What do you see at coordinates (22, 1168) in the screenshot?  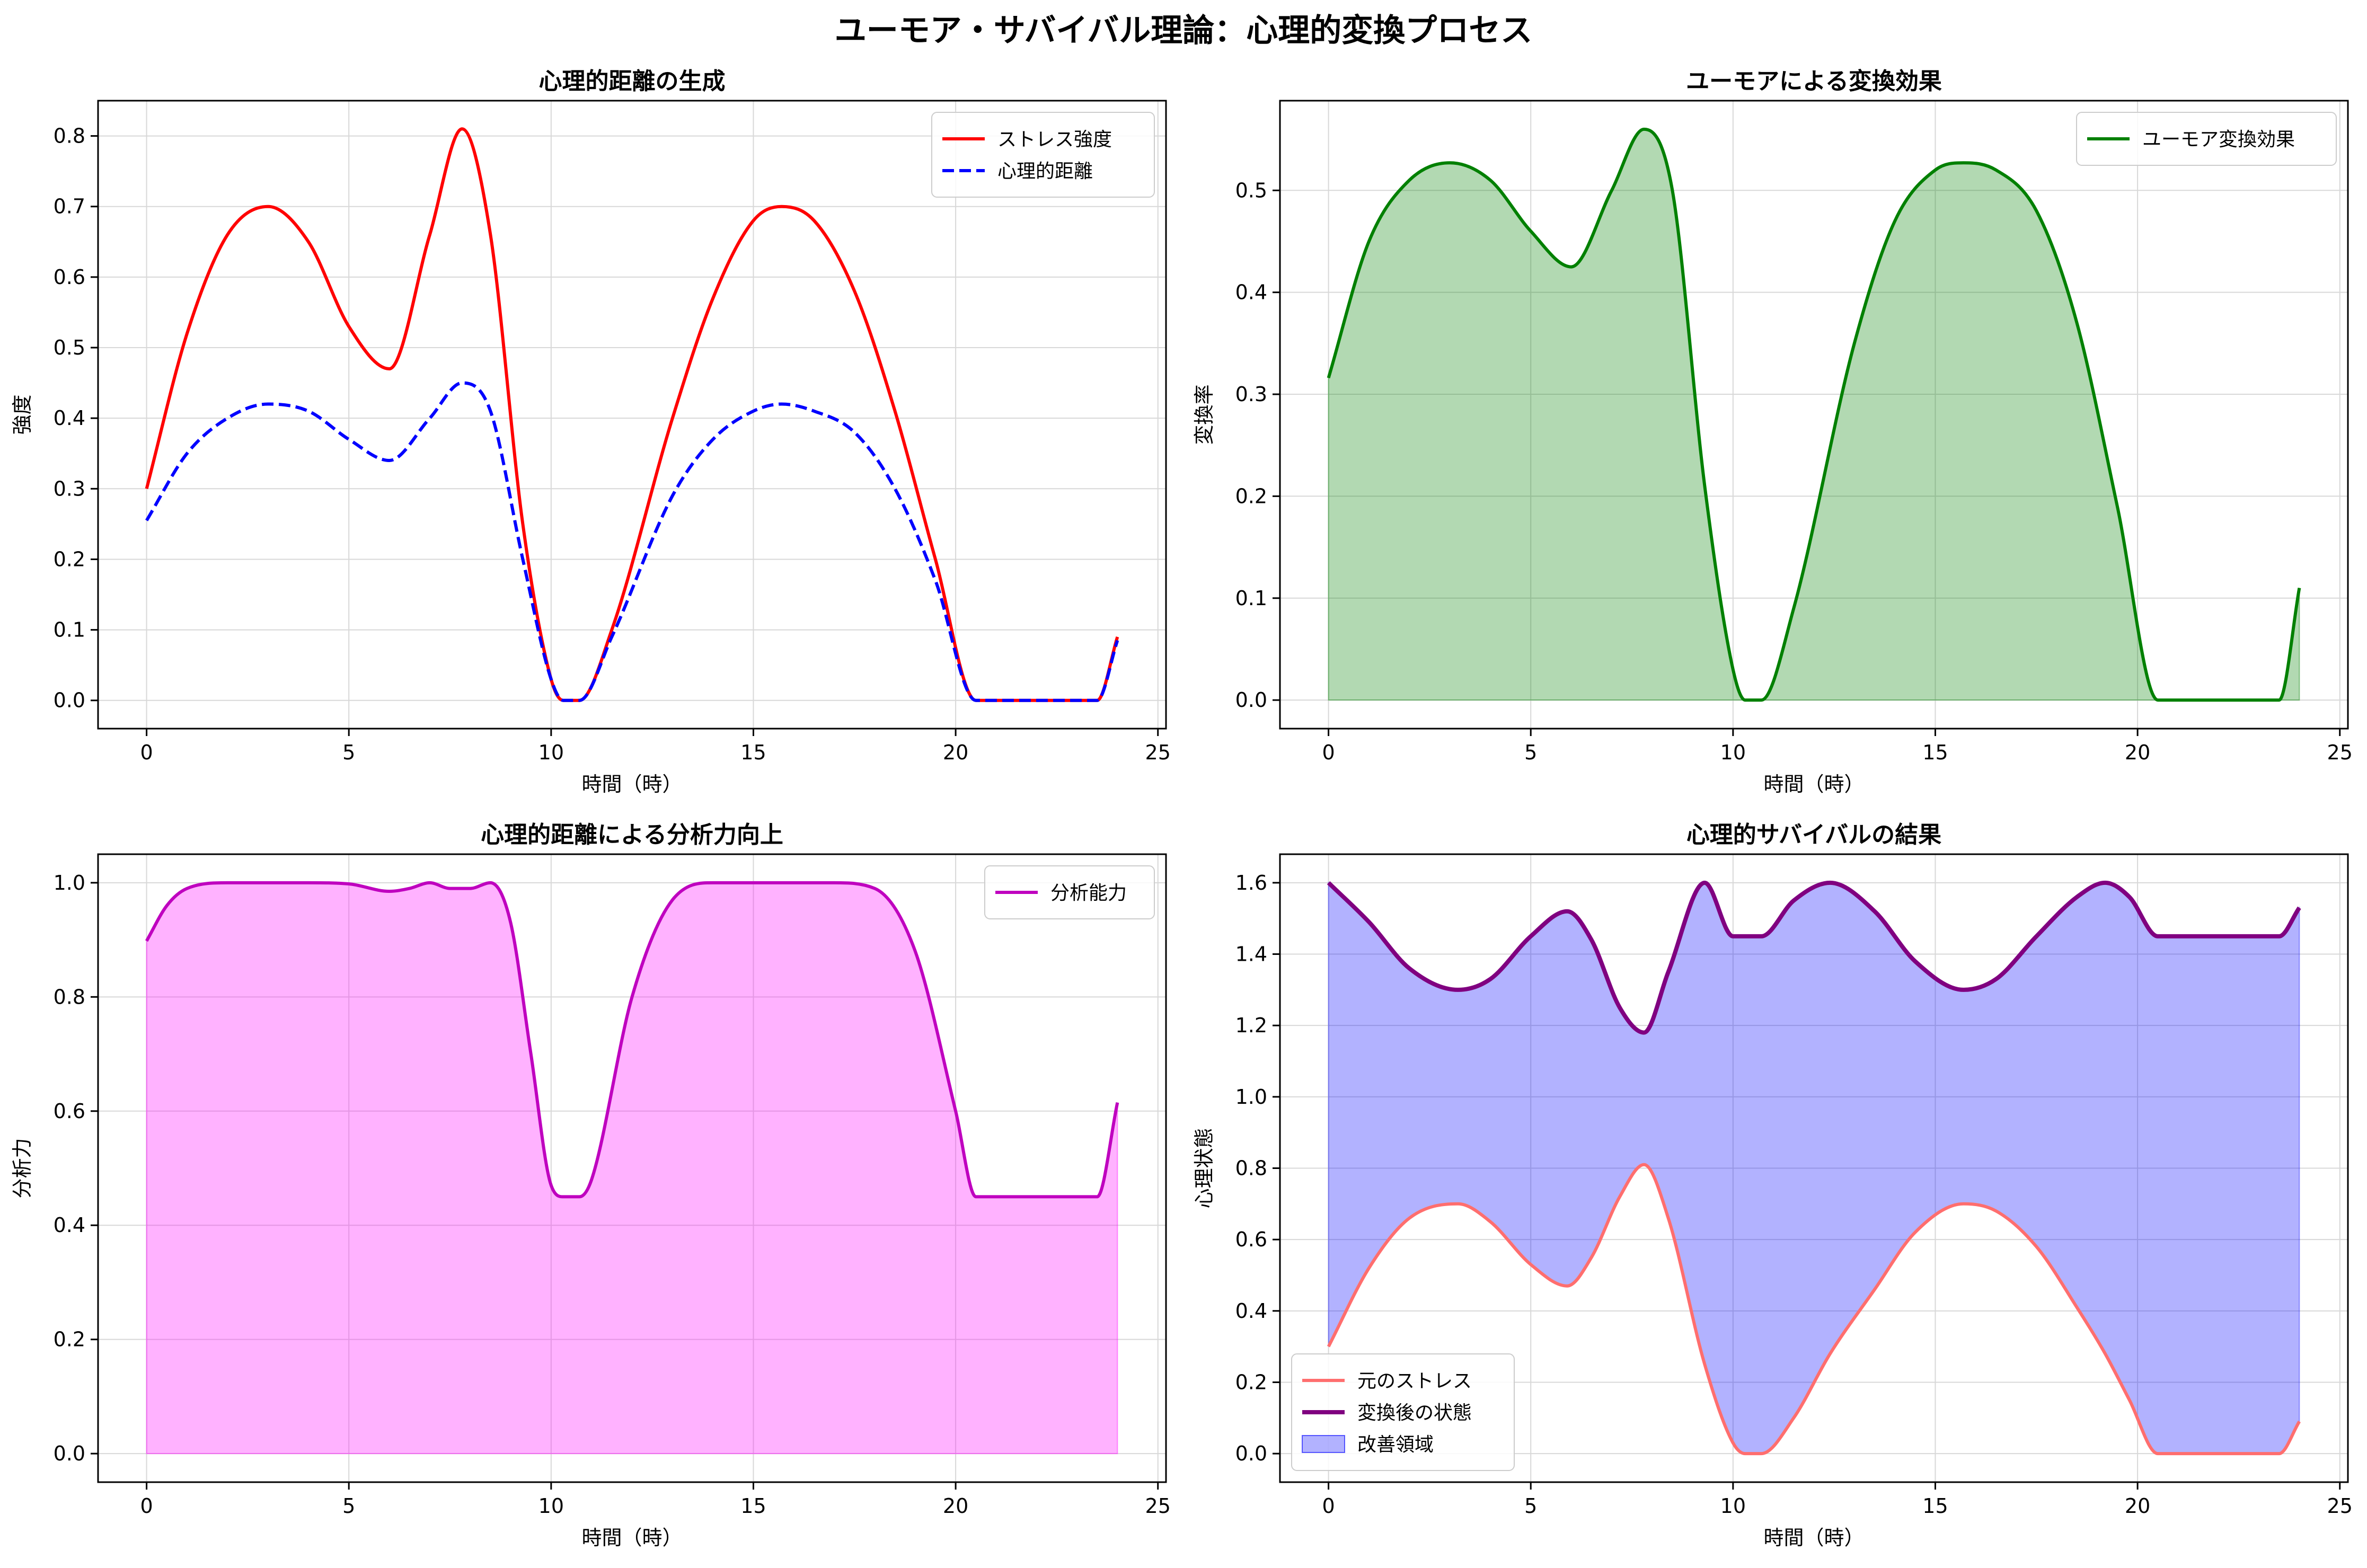 I see `y-axis-label: 分析力` at bounding box center [22, 1168].